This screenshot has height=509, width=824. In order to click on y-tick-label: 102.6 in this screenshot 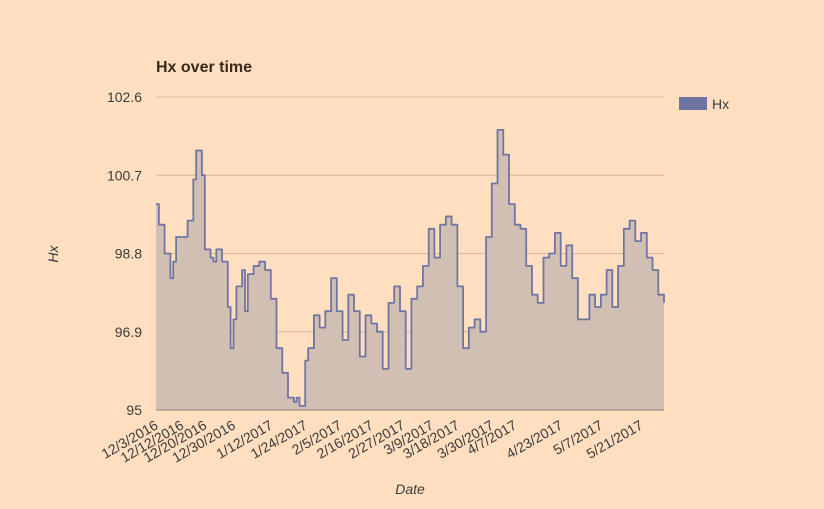, I will do `click(124, 97)`.